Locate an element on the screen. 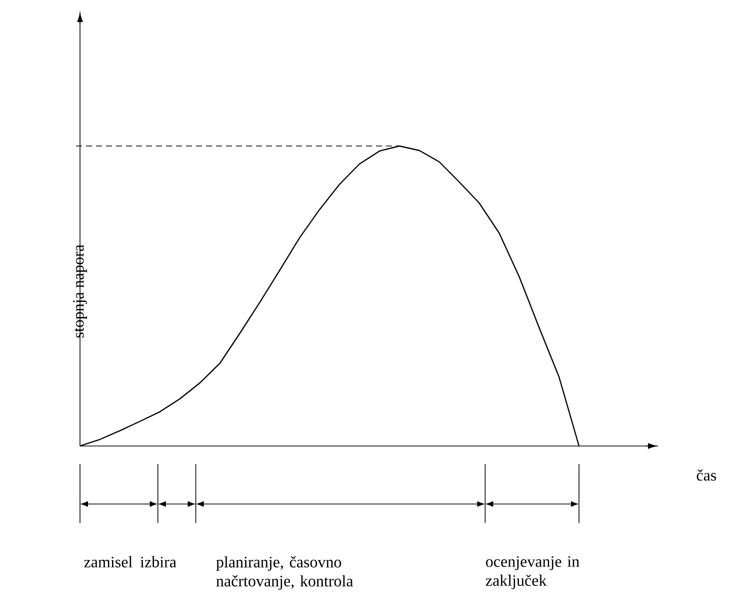 The height and width of the screenshot is (612, 730). text: čas is located at coordinates (706, 475).